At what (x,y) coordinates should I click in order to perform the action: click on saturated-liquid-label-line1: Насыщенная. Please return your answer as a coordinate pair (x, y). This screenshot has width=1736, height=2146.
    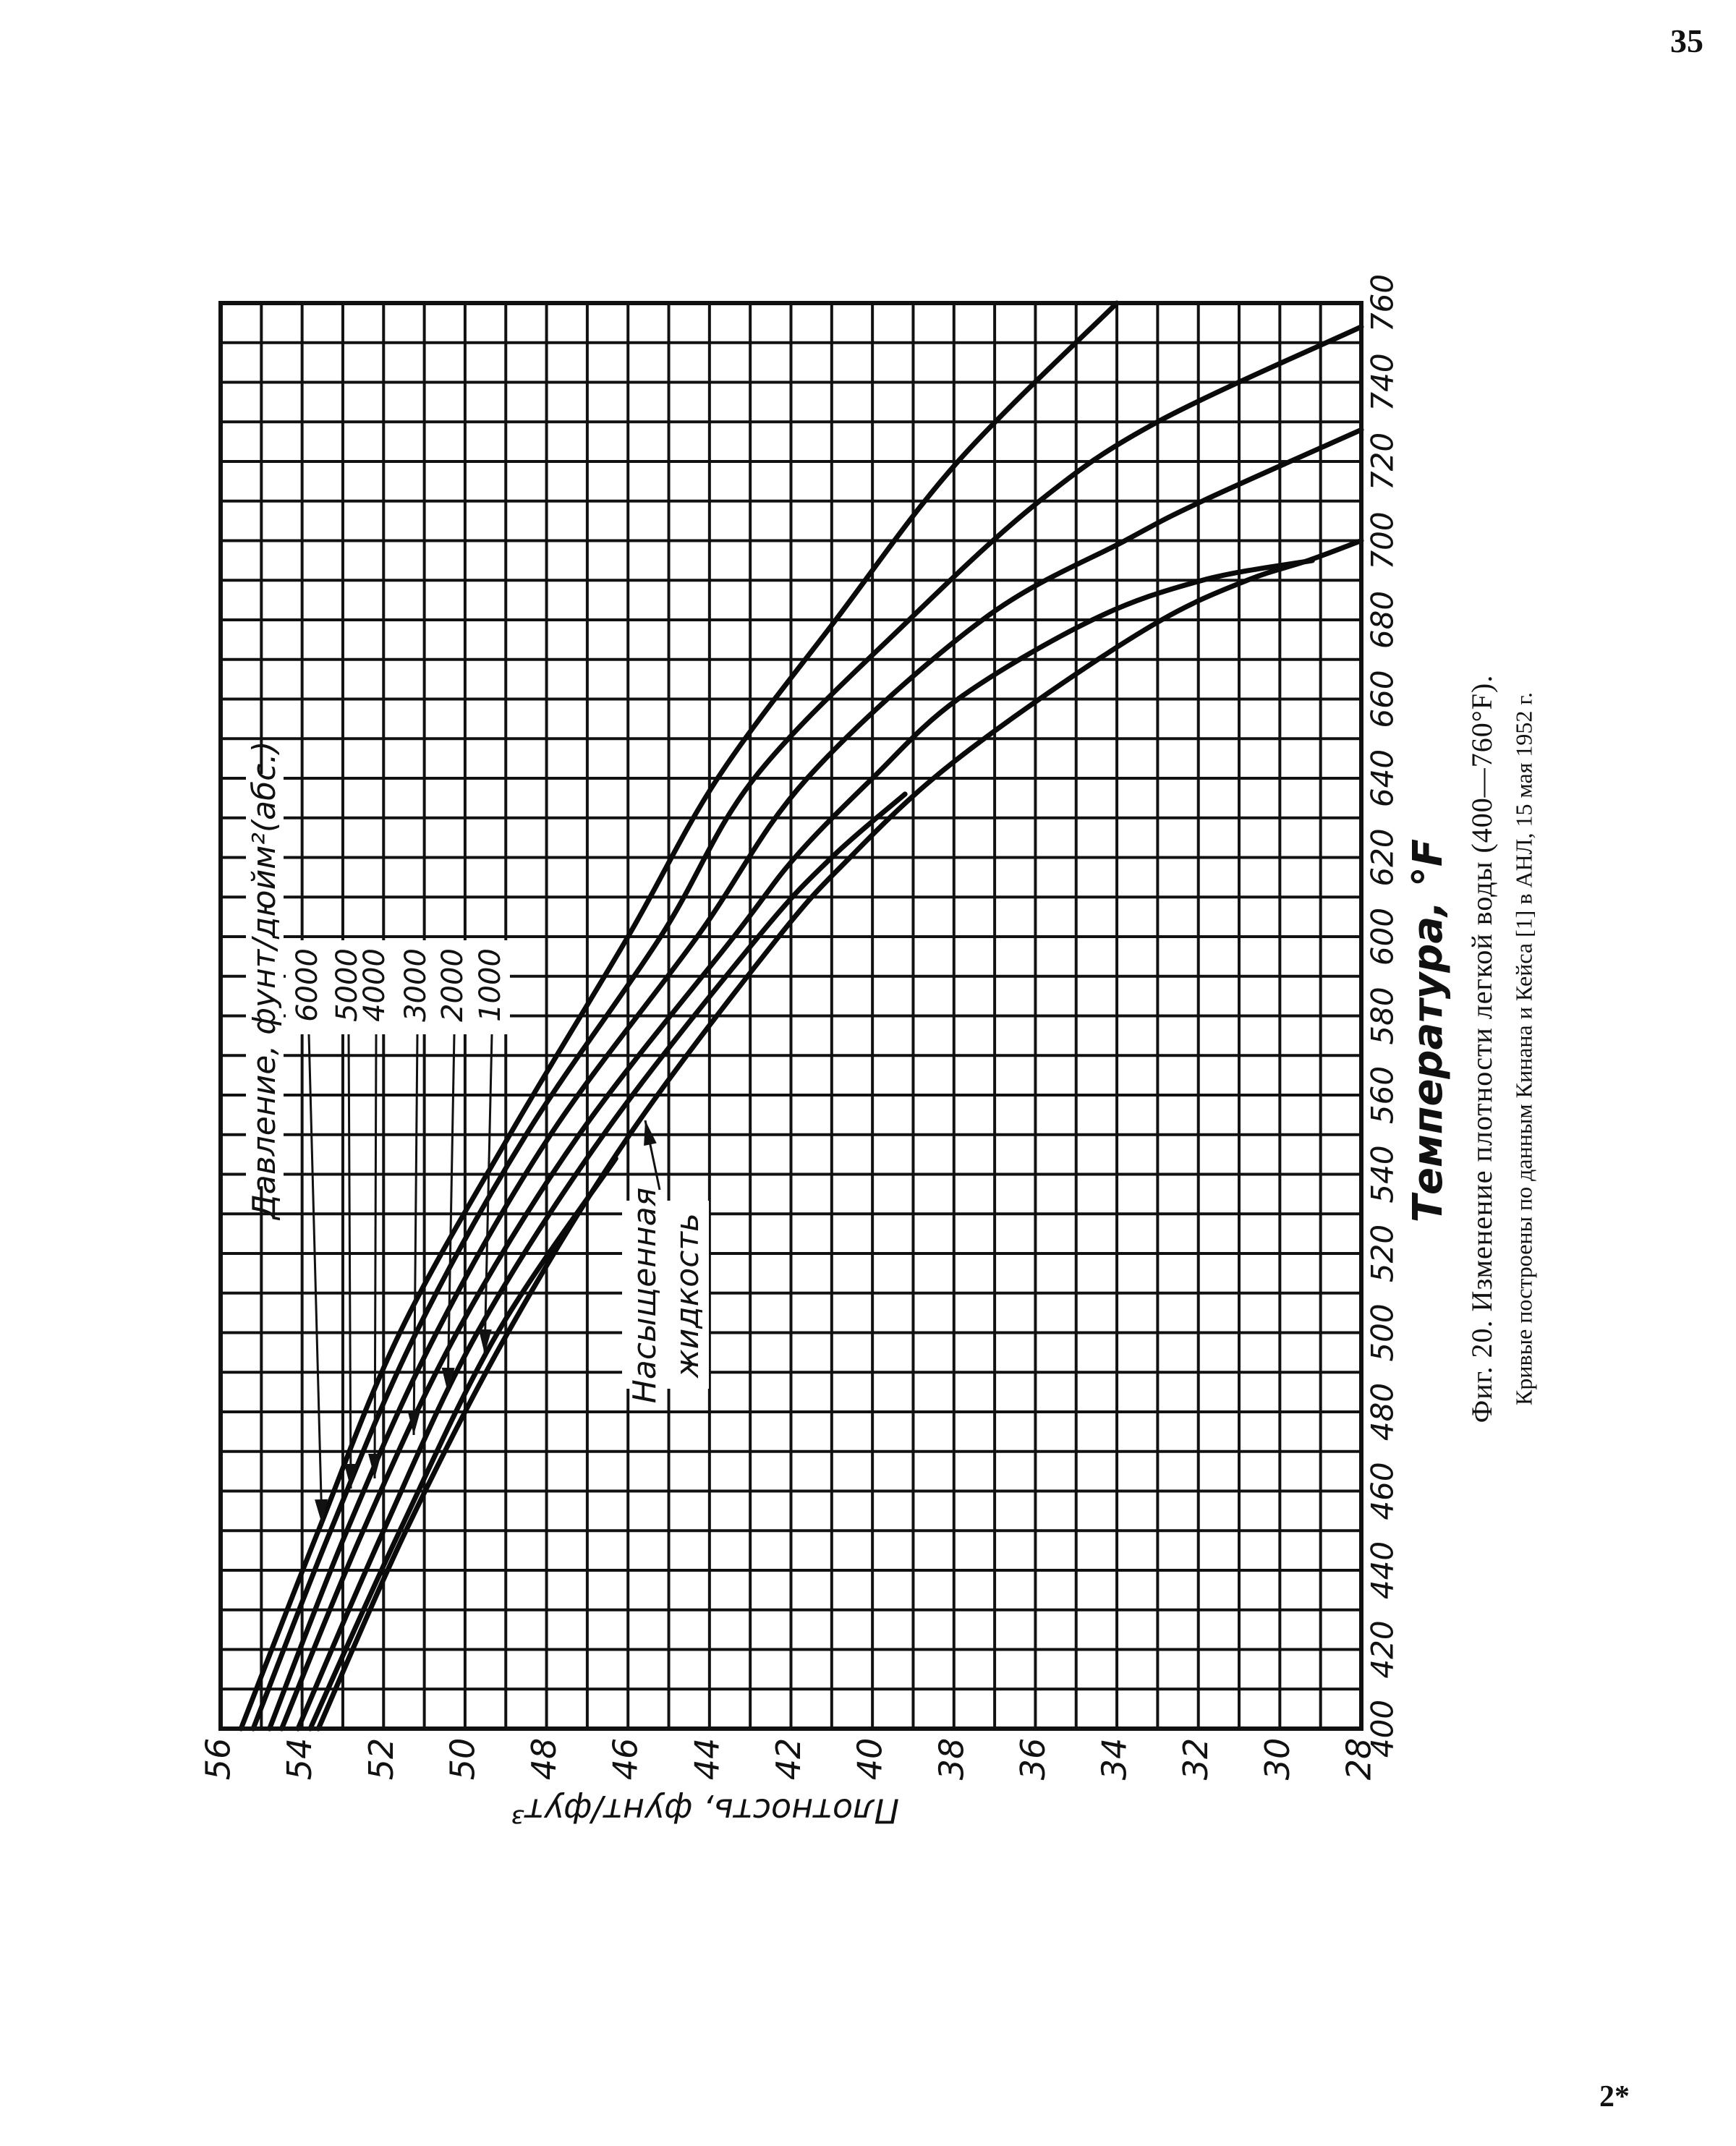
    Looking at the image, I should click on (644, 1295).